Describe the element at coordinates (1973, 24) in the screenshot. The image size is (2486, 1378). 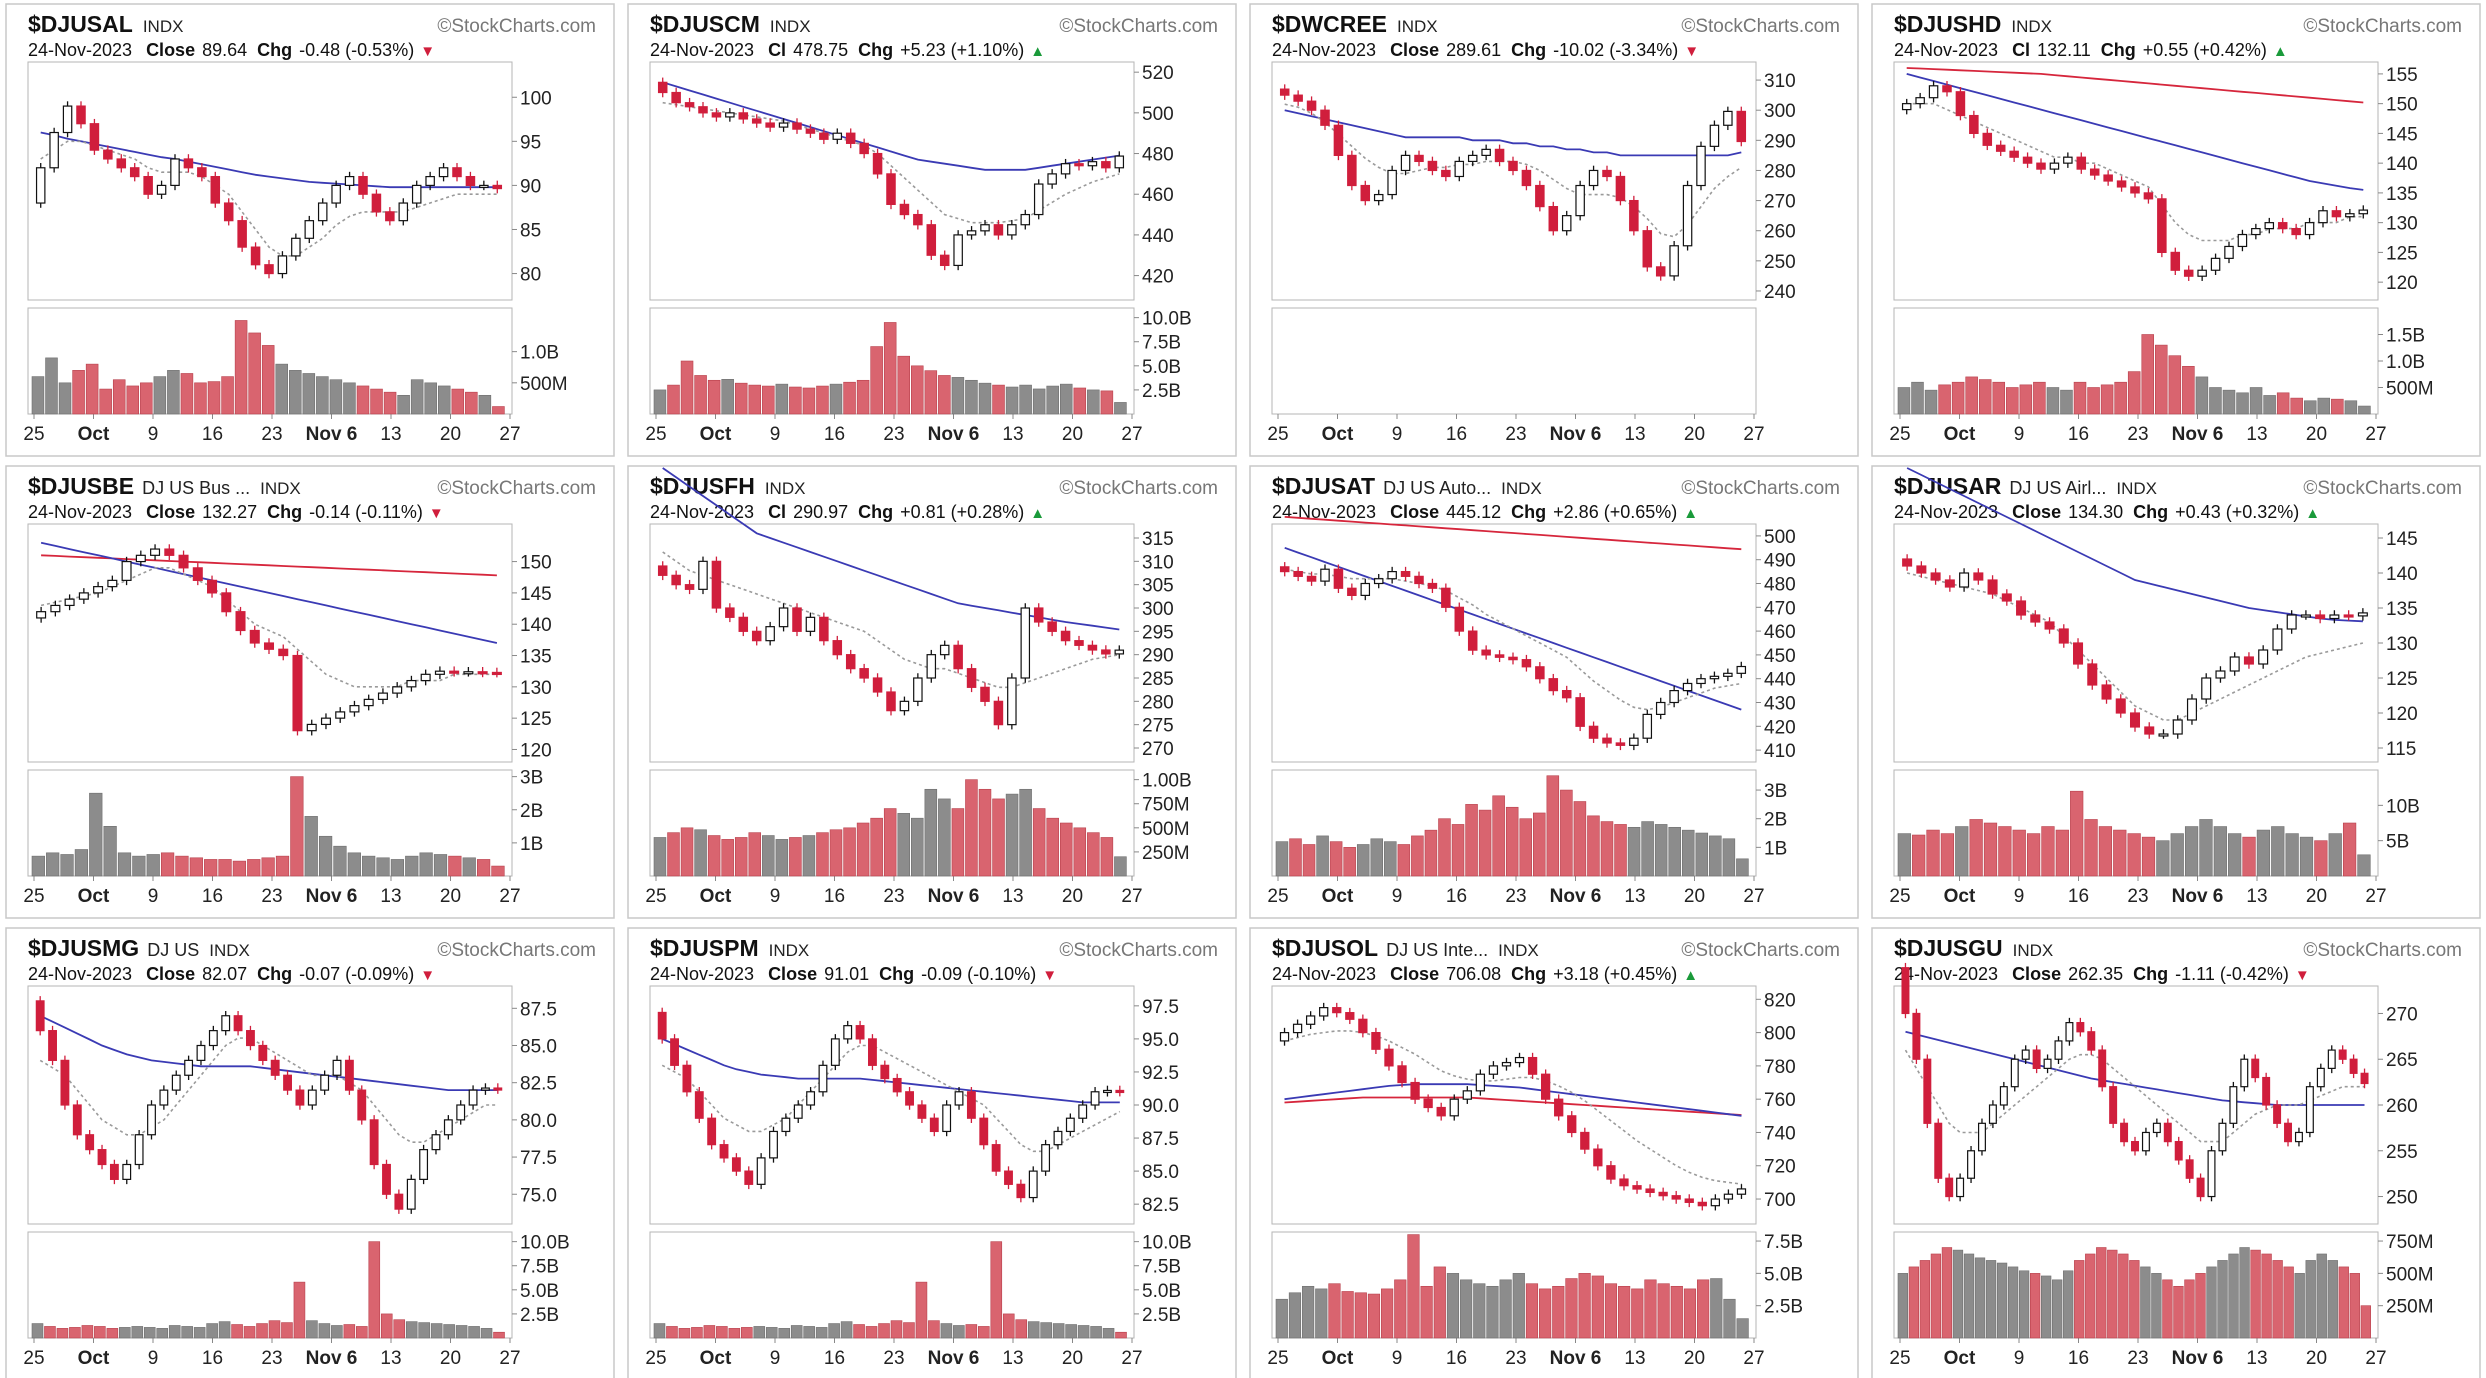
I see `chart-header: $DJUSHD INDX` at that location.